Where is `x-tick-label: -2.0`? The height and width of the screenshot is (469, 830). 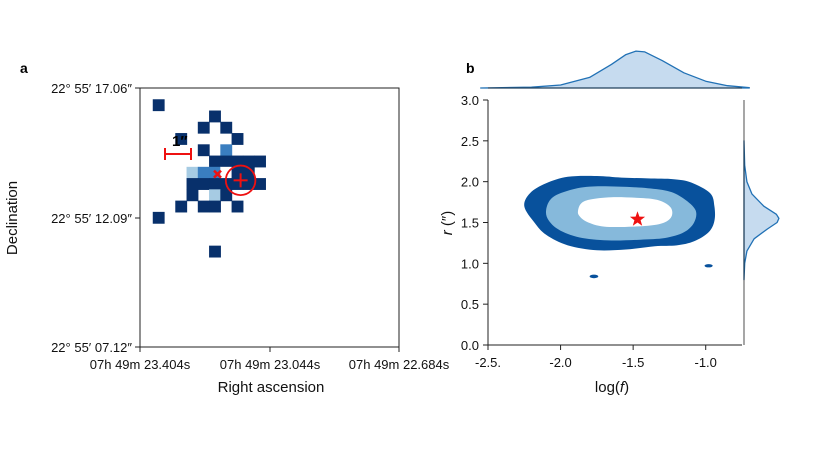
x-tick-label: -2.0 is located at coordinates (560, 362).